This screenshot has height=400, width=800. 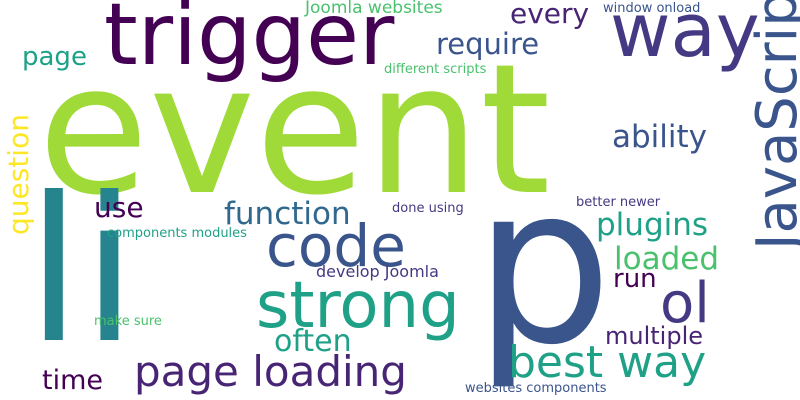 I want to click on word-loaded: loaded, so click(x=667, y=259).